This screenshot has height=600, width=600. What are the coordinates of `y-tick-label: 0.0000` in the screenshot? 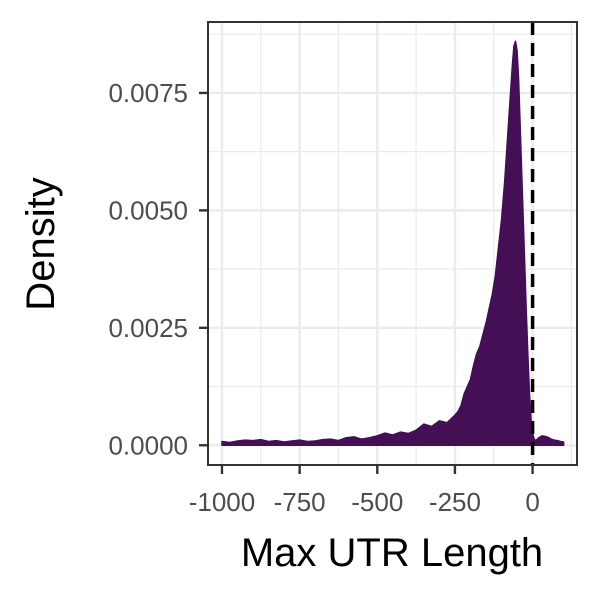 It's located at (148, 445).